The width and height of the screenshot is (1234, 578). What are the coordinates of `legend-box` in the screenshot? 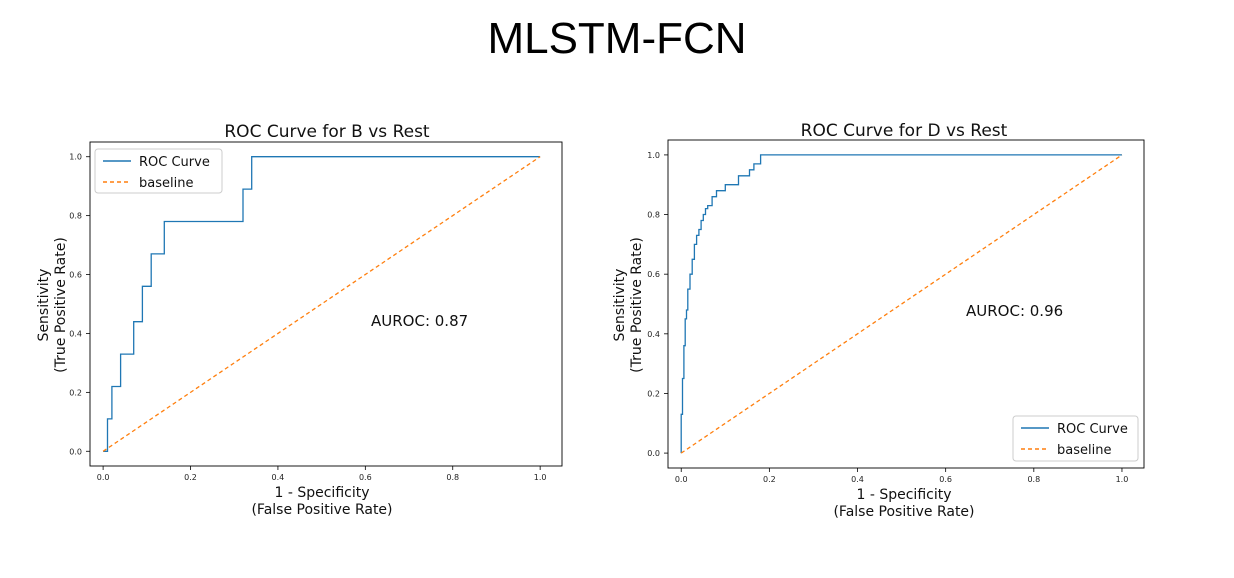 It's located at (1075, 438).